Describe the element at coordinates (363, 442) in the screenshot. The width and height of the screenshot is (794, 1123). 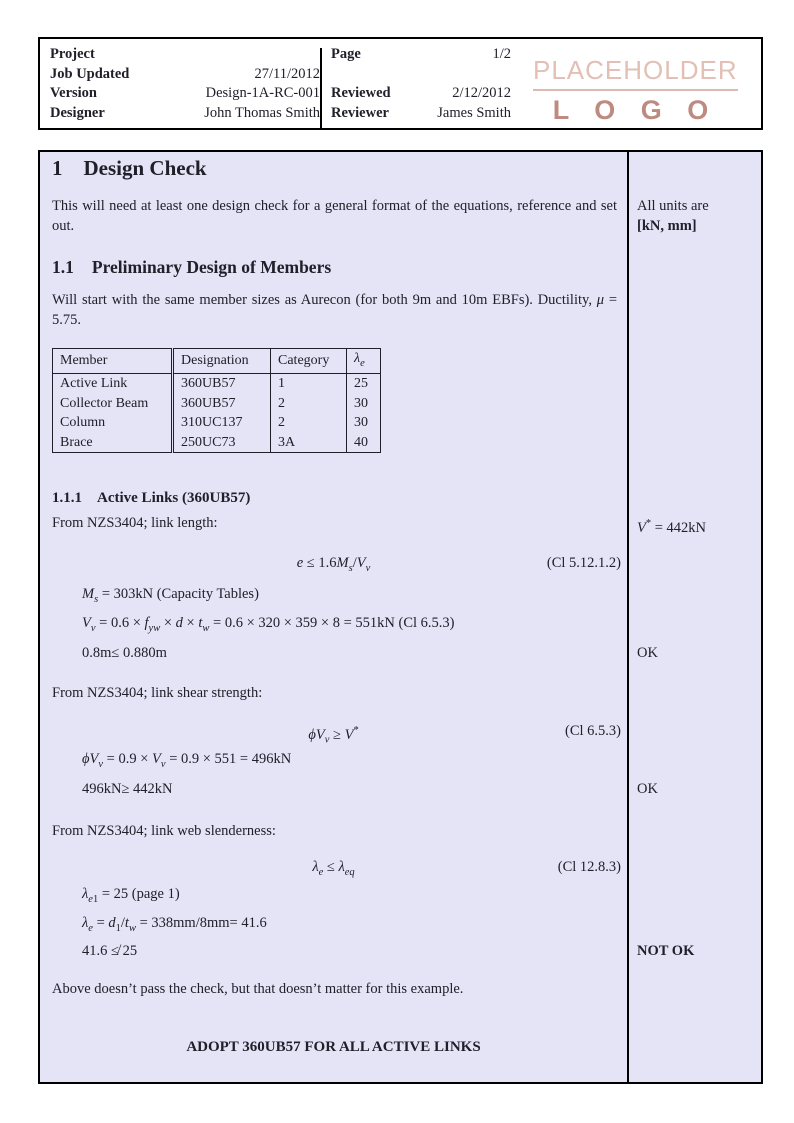
I see `table-cell: 40` at that location.